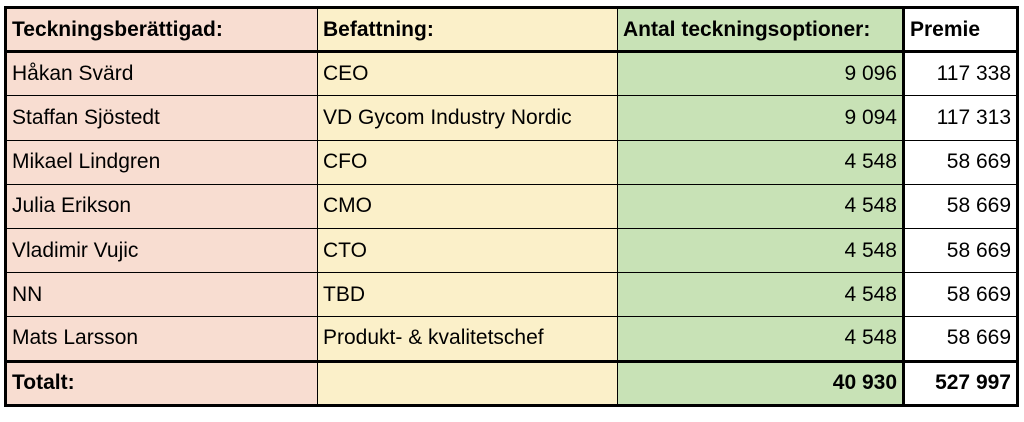 Image resolution: width=1024 pixels, height=422 pixels. I want to click on cell-position: CTO, so click(467, 250).